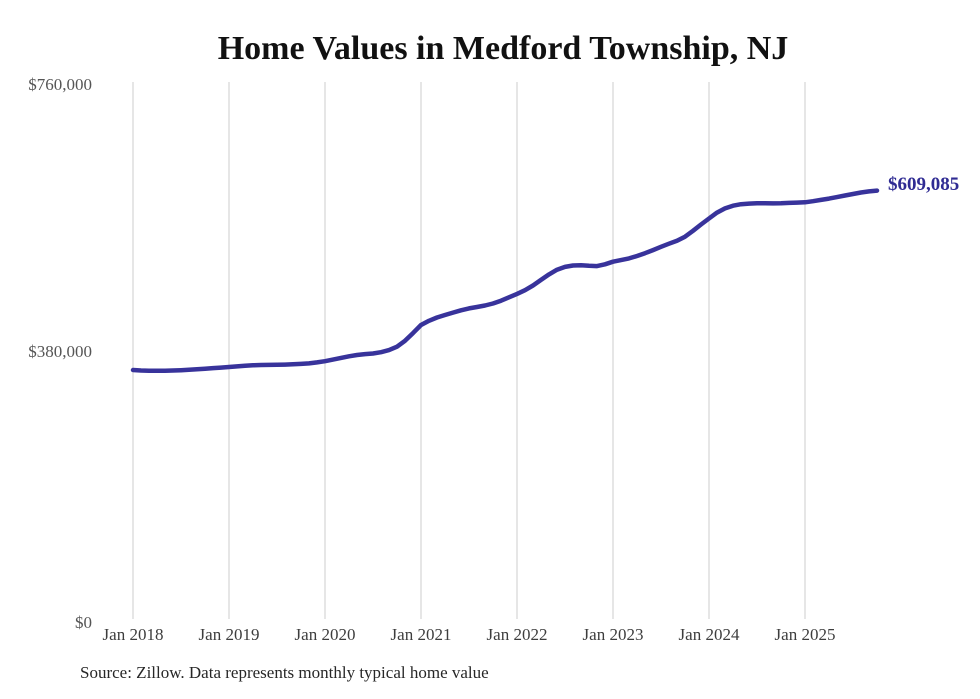  Describe the element at coordinates (503, 48) in the screenshot. I see `chart-title: Home Values in Medford Township, NJ` at that location.